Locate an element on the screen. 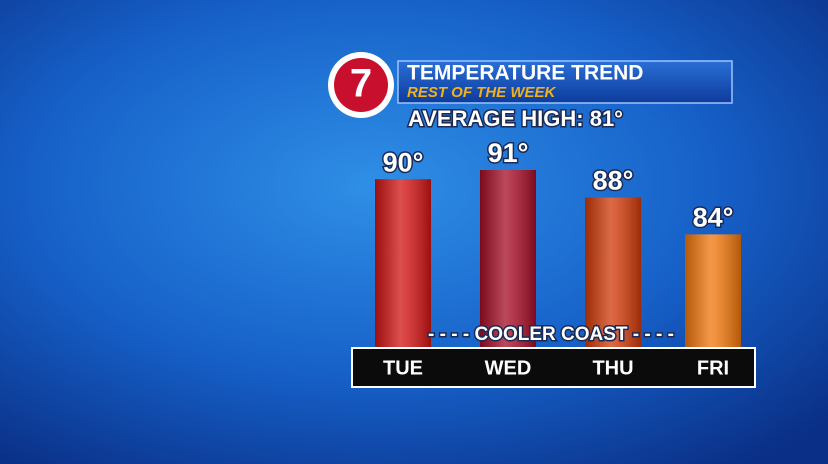 This screenshot has height=464, width=828. x-tick-label: THU is located at coordinates (612, 368).